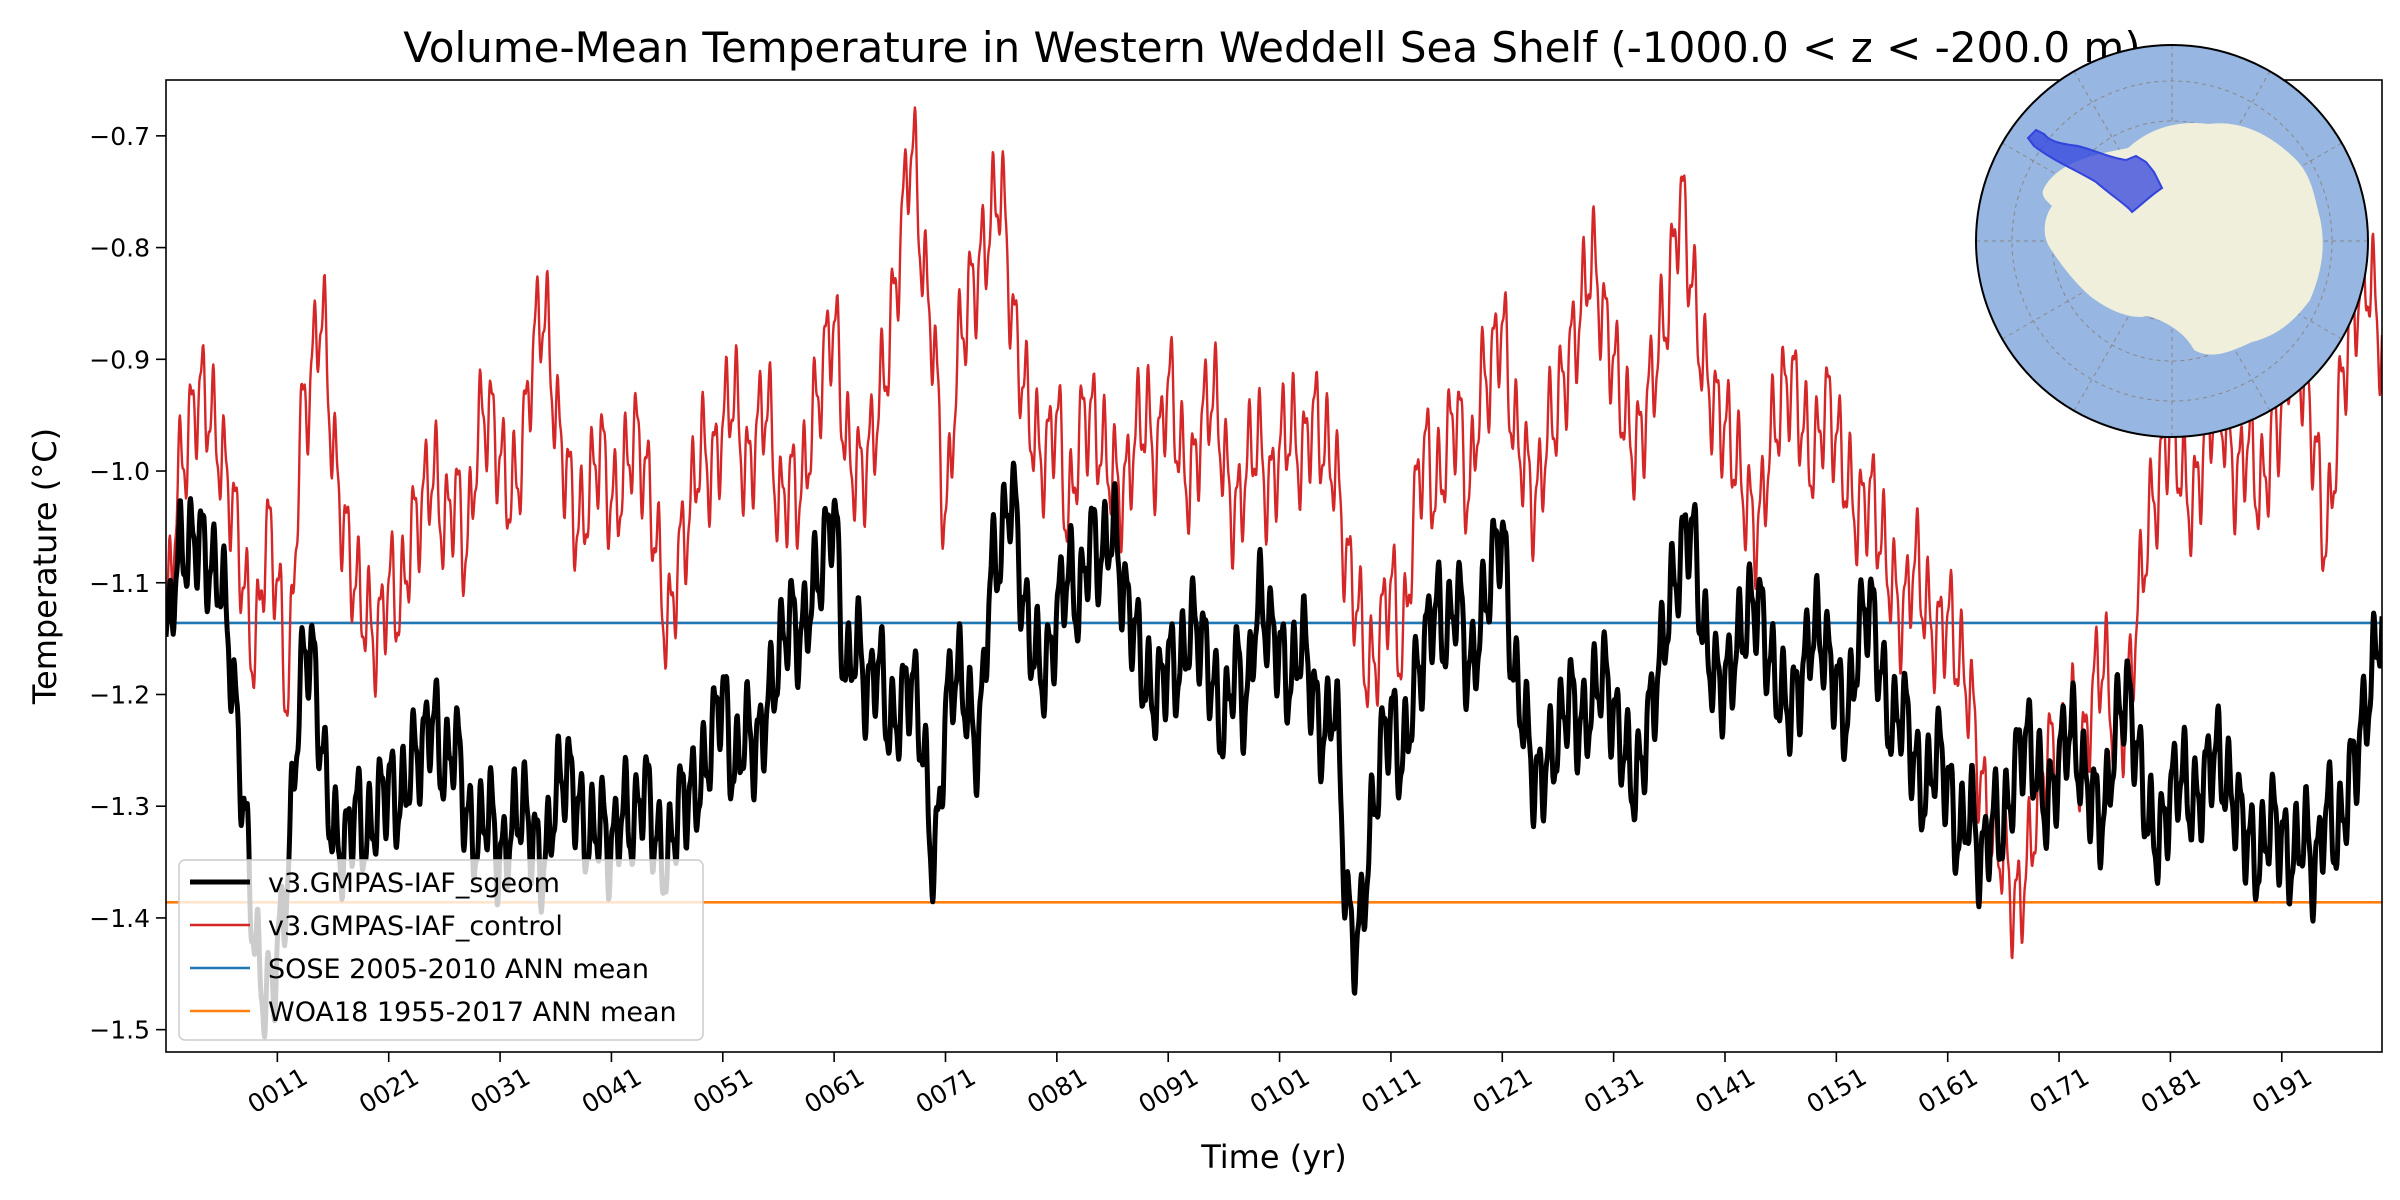  I want to click on y-tick-label: −1.0, so click(119, 471).